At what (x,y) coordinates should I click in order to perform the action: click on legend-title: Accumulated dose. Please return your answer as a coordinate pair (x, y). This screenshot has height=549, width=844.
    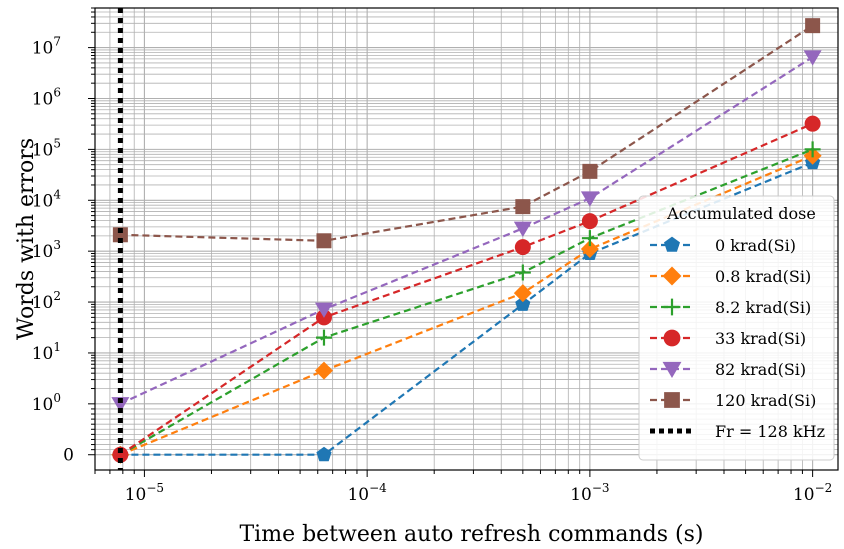
    Looking at the image, I should click on (741, 213).